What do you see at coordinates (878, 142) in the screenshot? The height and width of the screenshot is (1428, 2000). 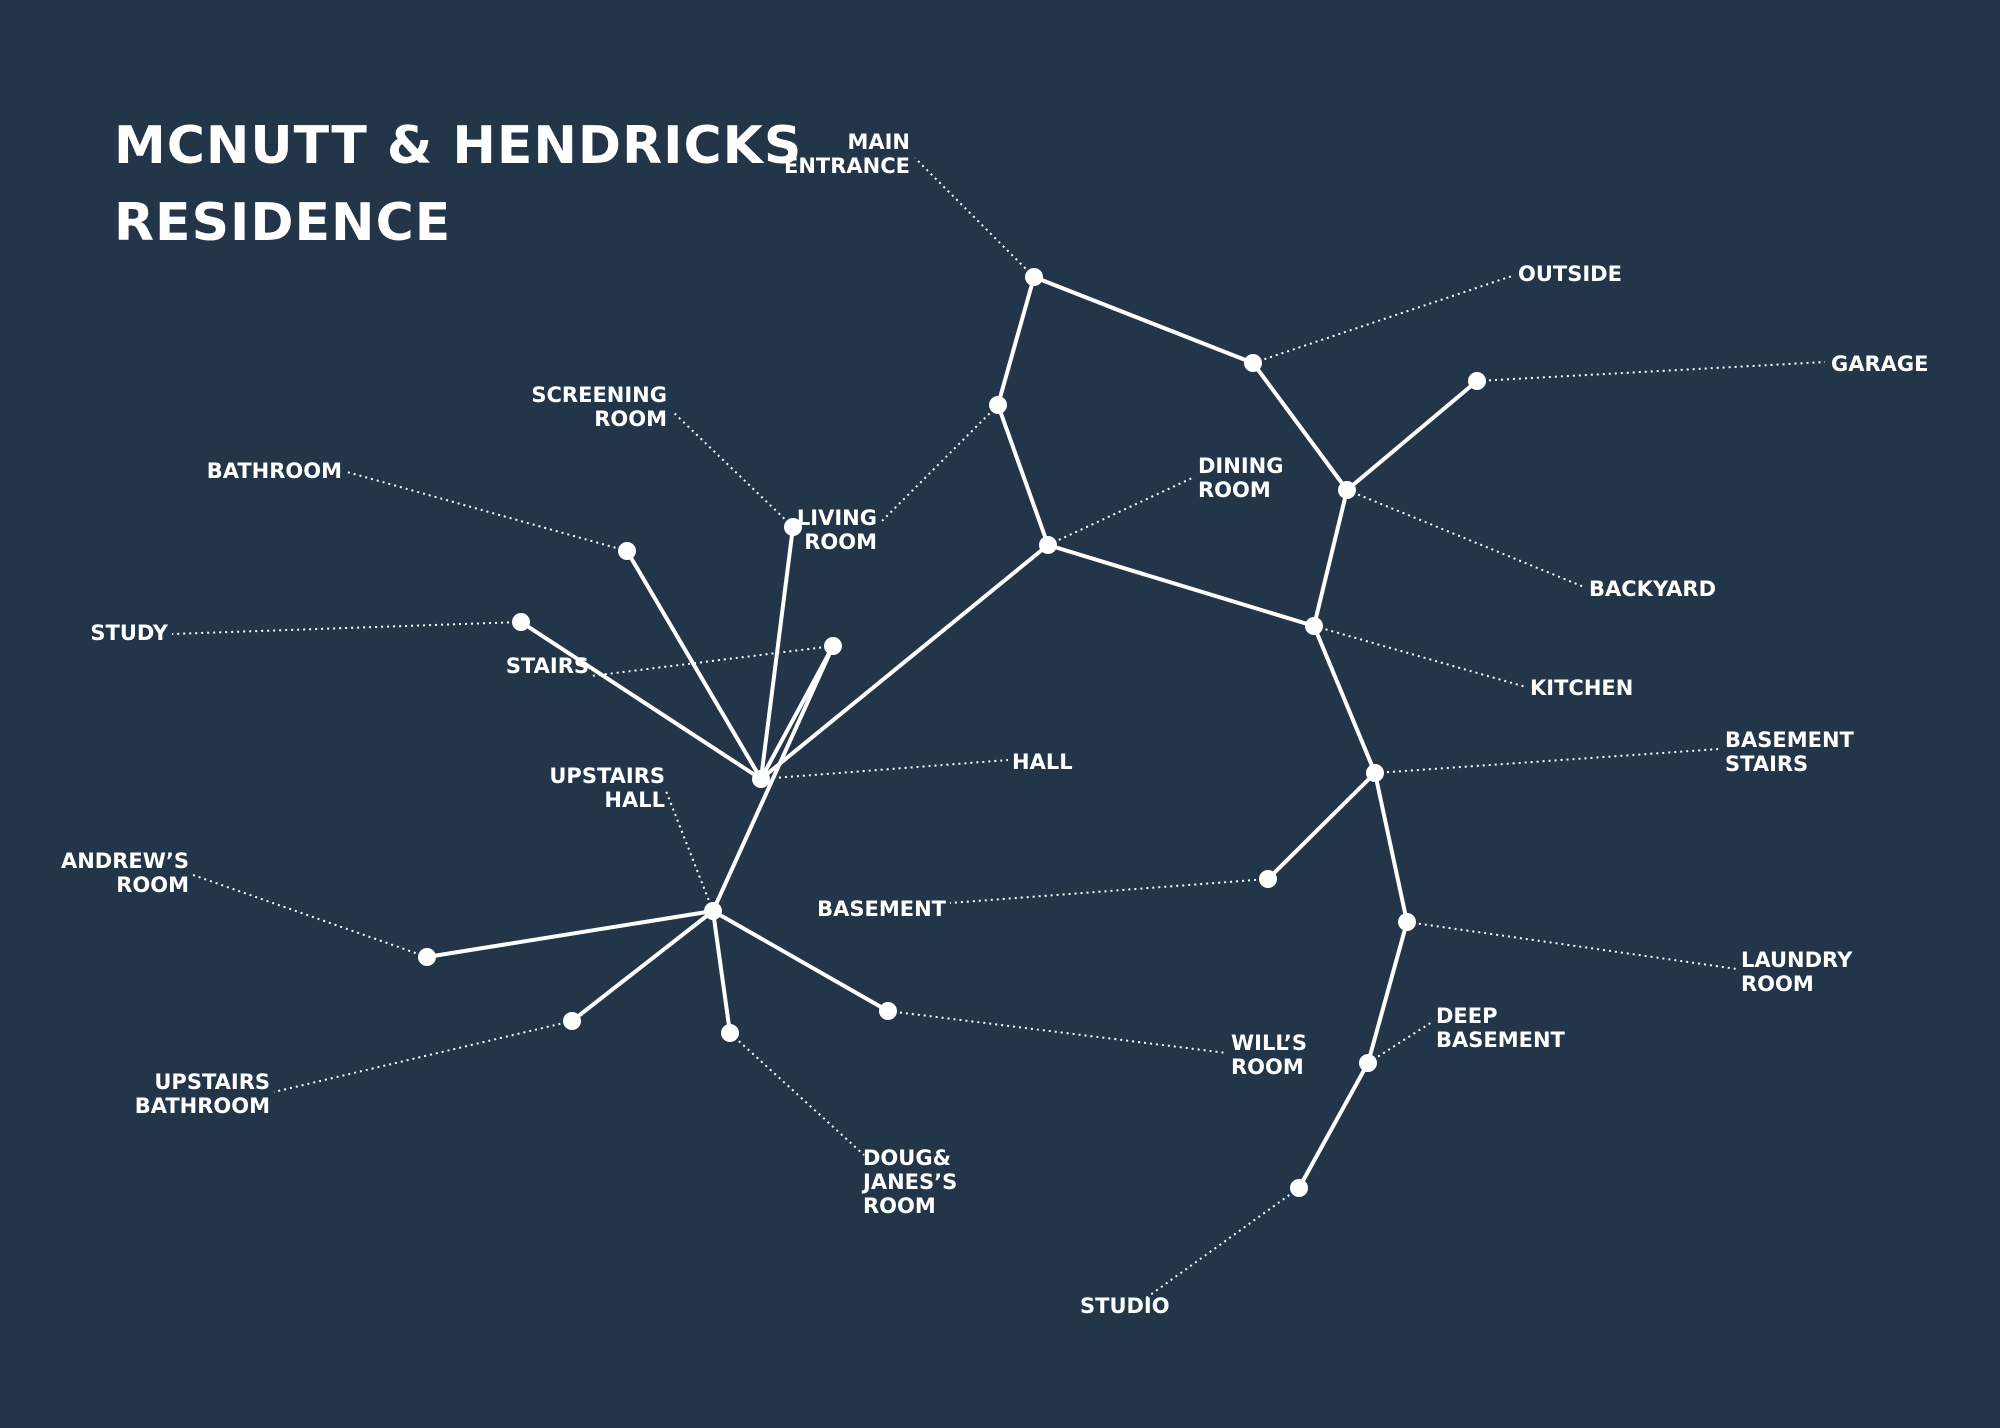 I see `main-entrance-label-line: MAIN` at bounding box center [878, 142].